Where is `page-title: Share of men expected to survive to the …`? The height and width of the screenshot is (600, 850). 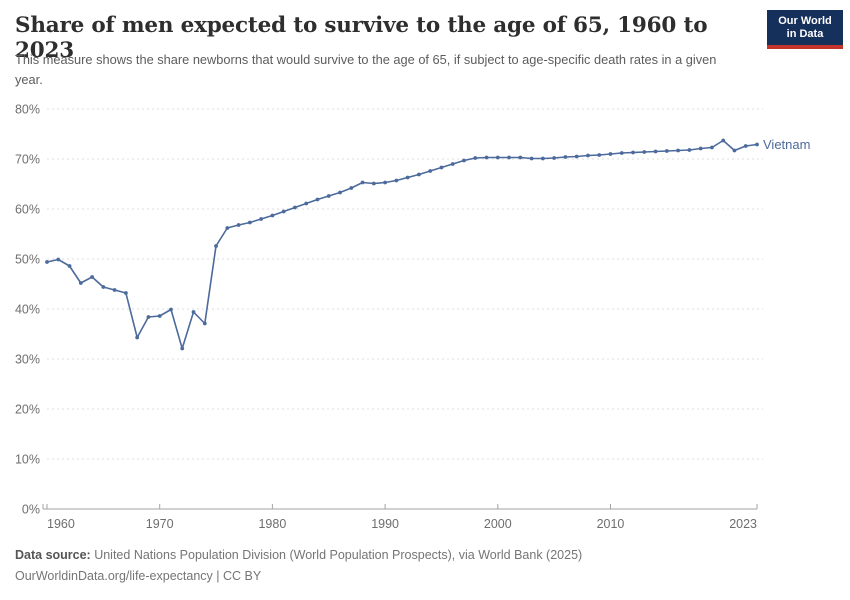 page-title: Share of men expected to survive to the … is located at coordinates (361, 38).